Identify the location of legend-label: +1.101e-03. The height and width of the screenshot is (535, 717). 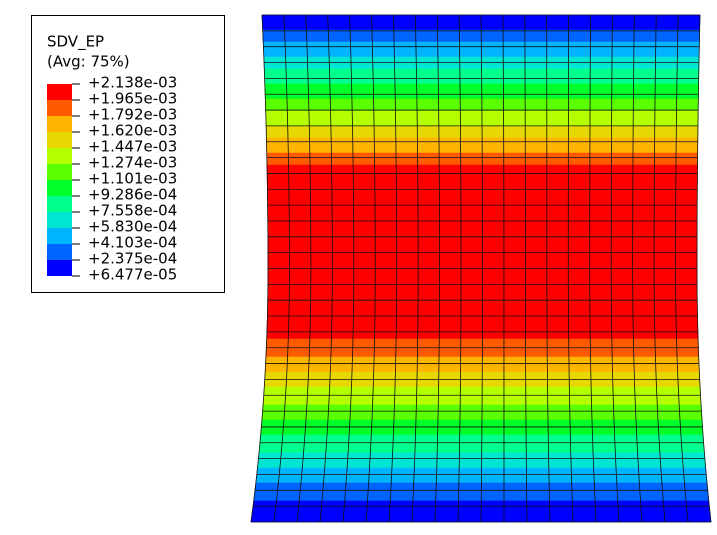
(132, 179).